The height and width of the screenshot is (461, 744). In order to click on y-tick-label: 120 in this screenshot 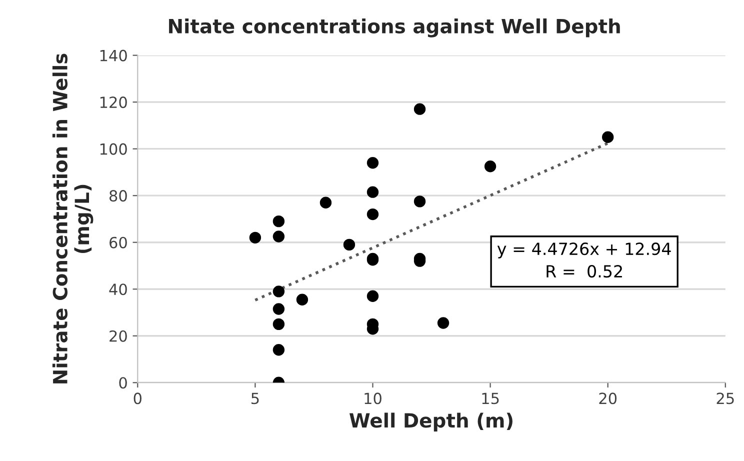, I will do `click(113, 102)`.